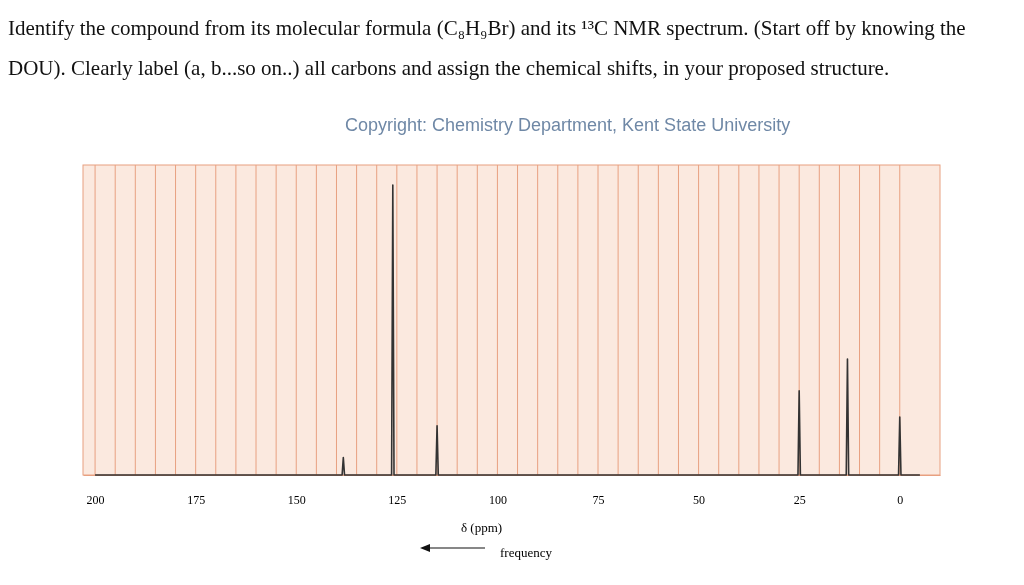 Image resolution: width=1024 pixels, height=585 pixels. What do you see at coordinates (699, 499) in the screenshot?
I see `x-tick-label: 50` at bounding box center [699, 499].